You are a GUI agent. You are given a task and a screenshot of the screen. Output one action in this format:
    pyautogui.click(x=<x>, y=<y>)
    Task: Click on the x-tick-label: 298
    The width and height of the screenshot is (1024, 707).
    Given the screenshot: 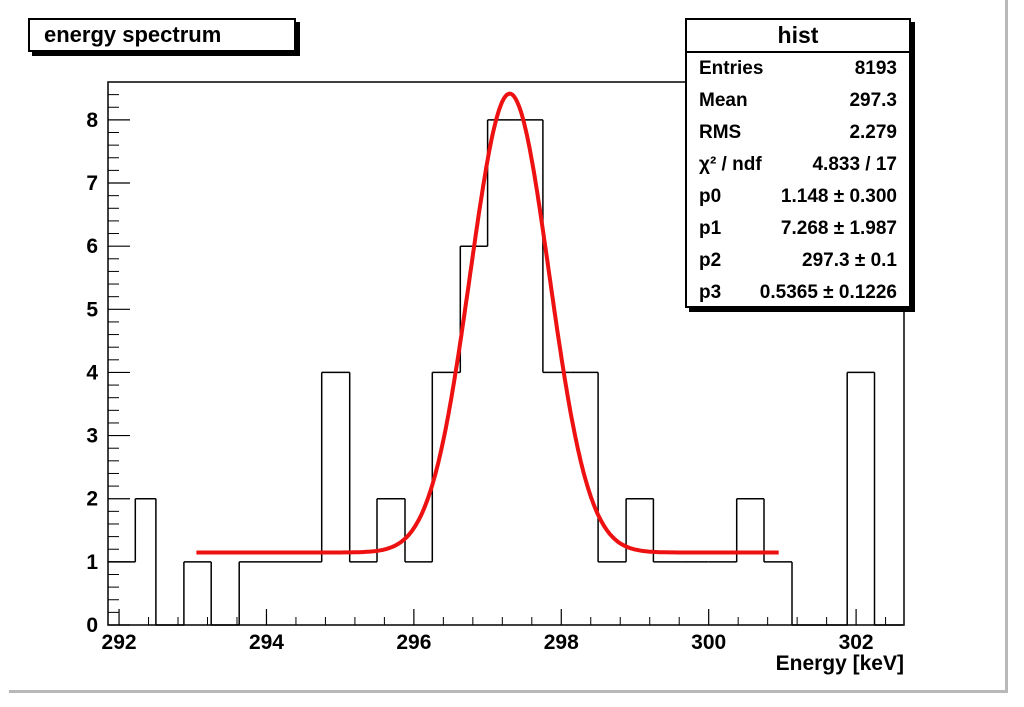 What is the action you would take?
    pyautogui.click(x=561, y=642)
    